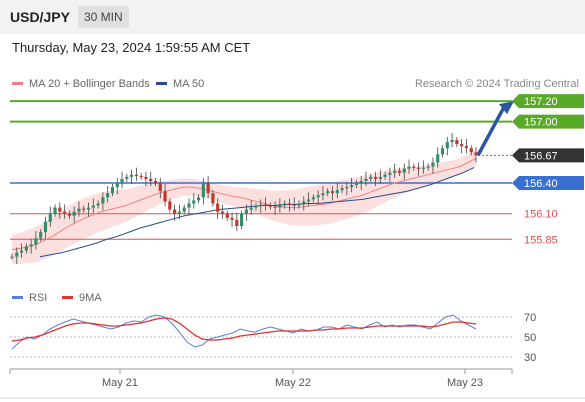  I want to click on rsi-tick-0: 70, so click(530, 318).